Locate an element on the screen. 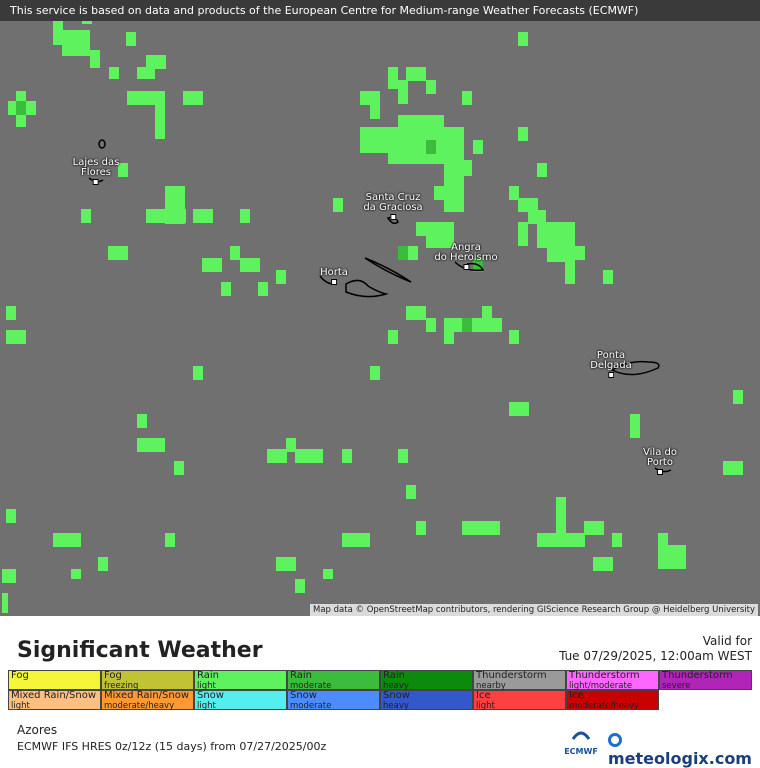 Image resolution: width=760 pixels, height=768 pixels. place-line: do Heroismo is located at coordinates (466, 257).